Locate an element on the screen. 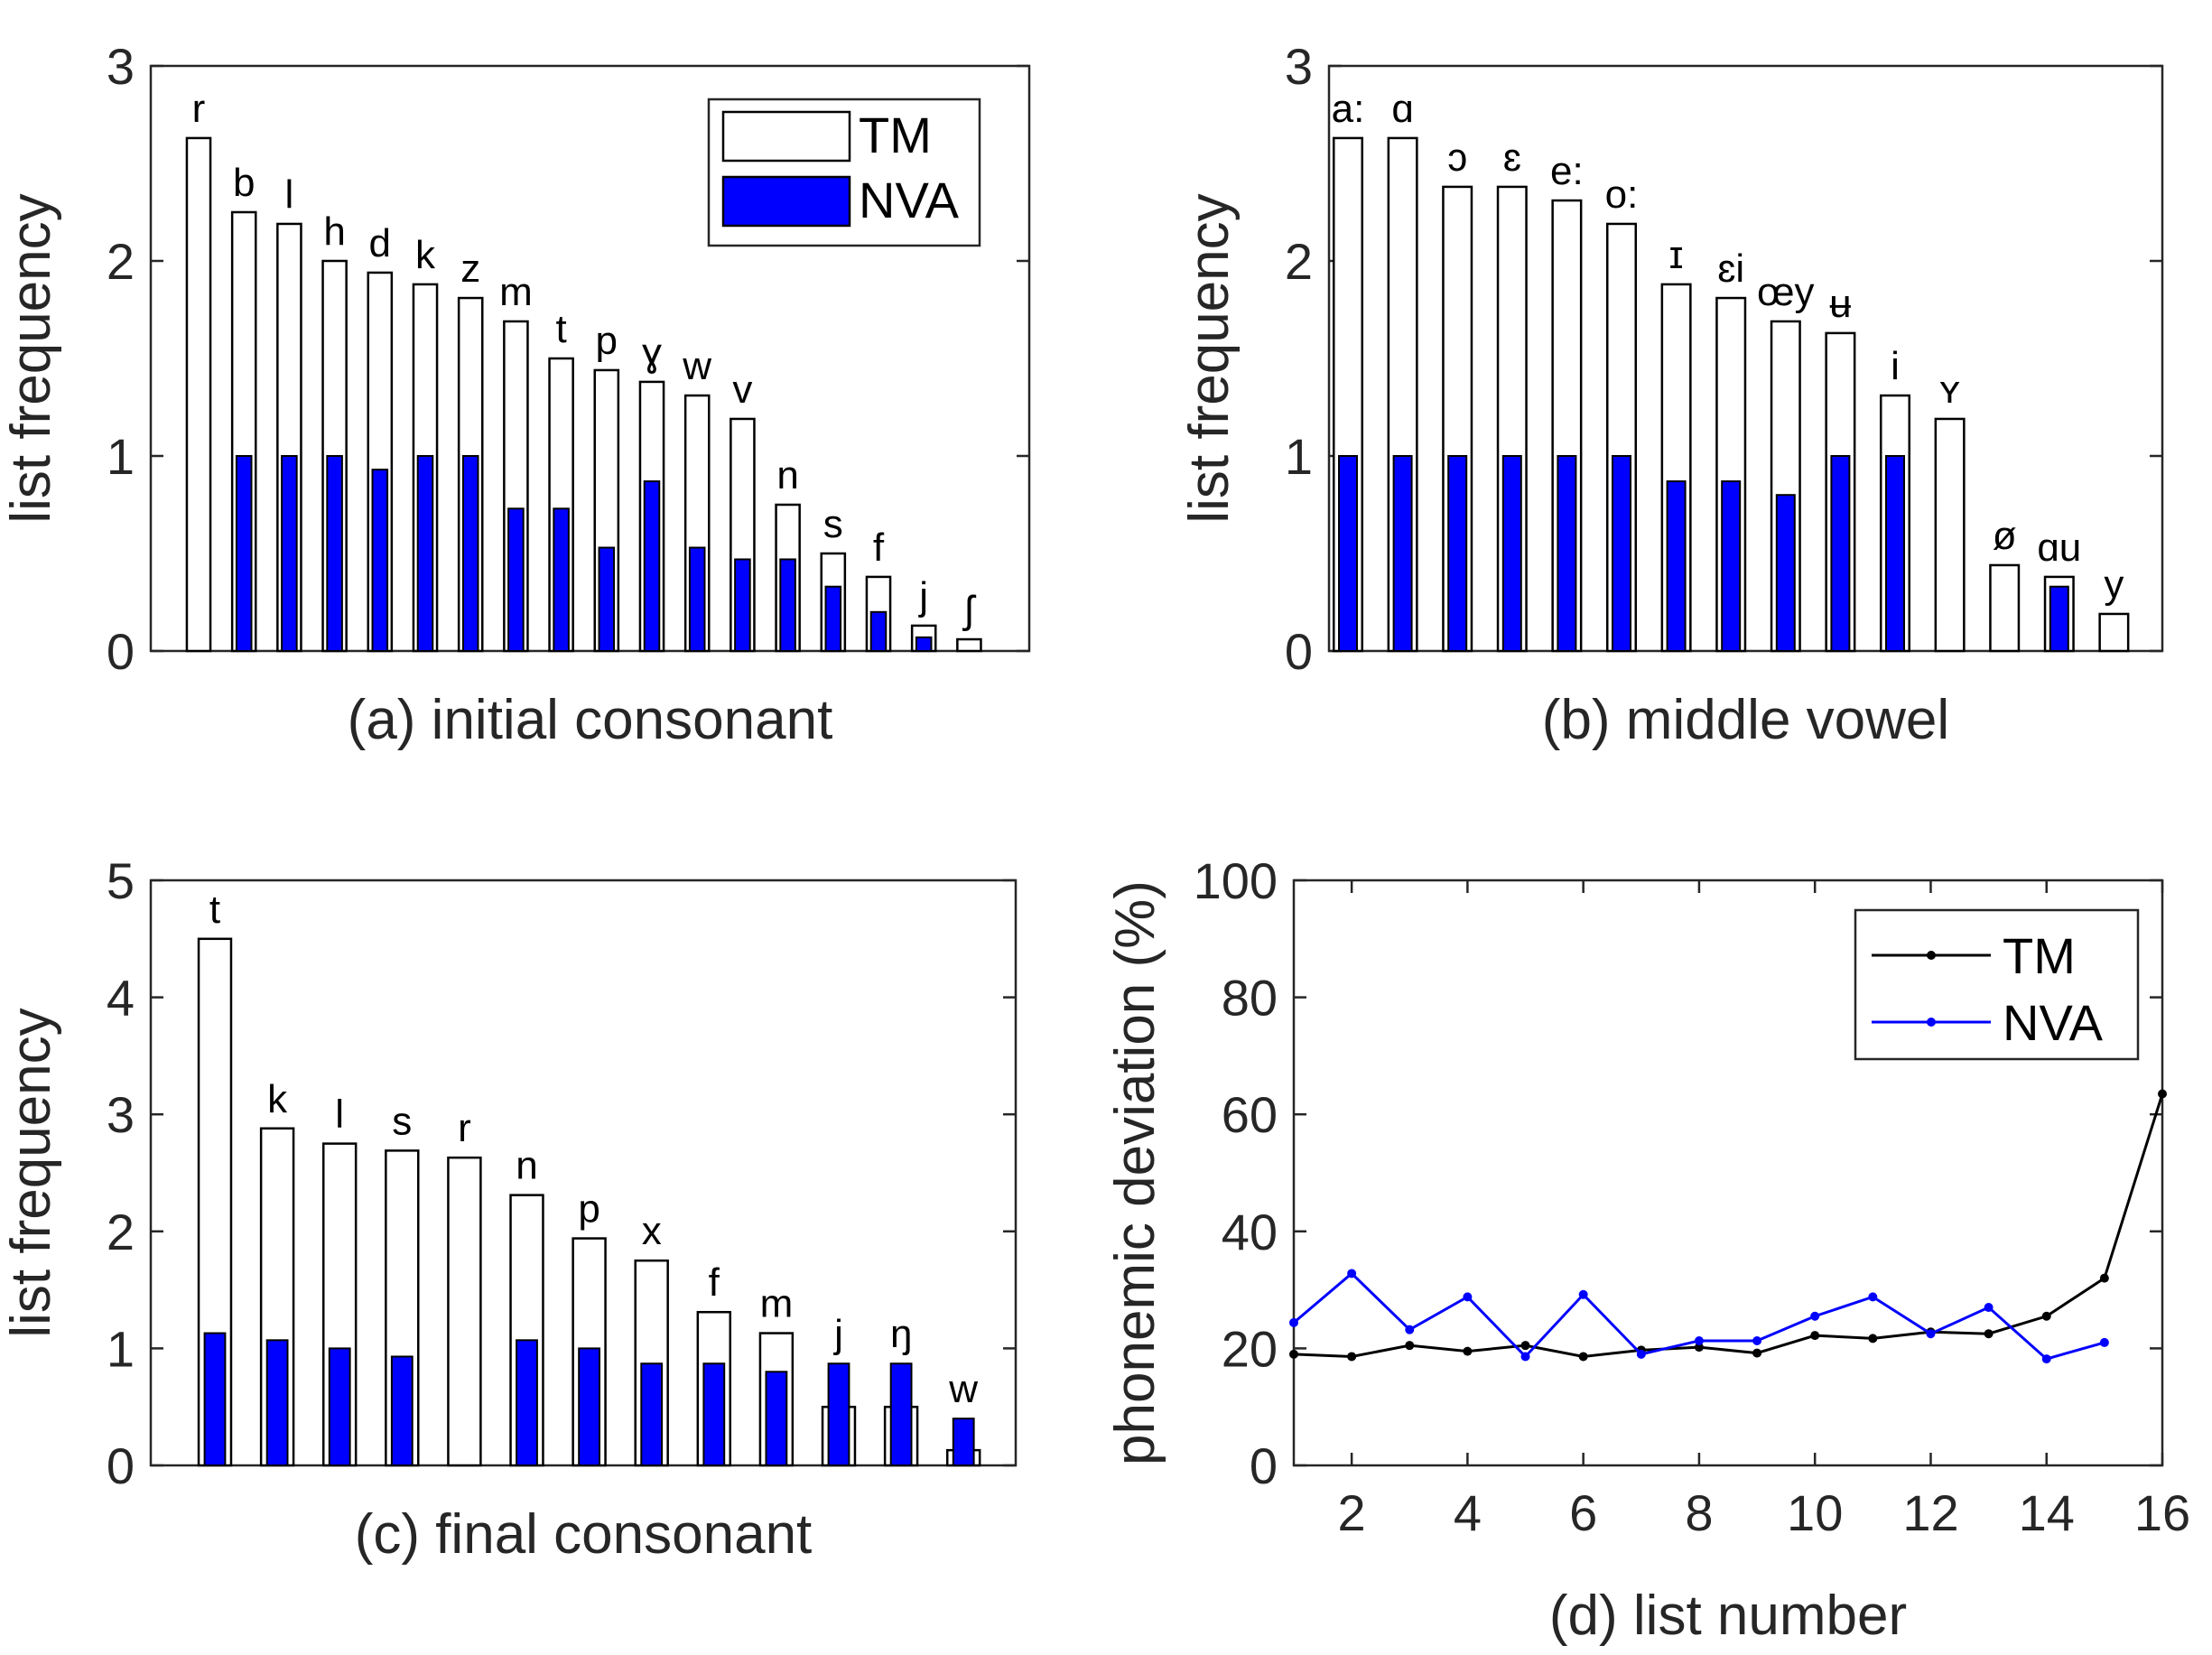  bar-label-13: n is located at coordinates (787, 475).